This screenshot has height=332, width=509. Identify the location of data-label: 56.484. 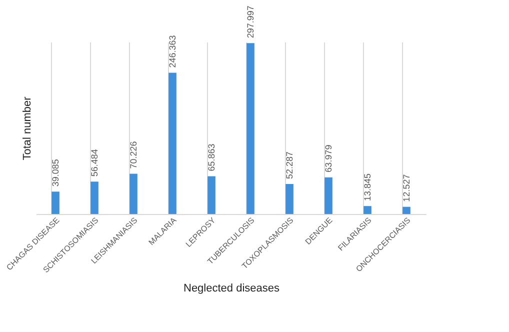
(95, 163).